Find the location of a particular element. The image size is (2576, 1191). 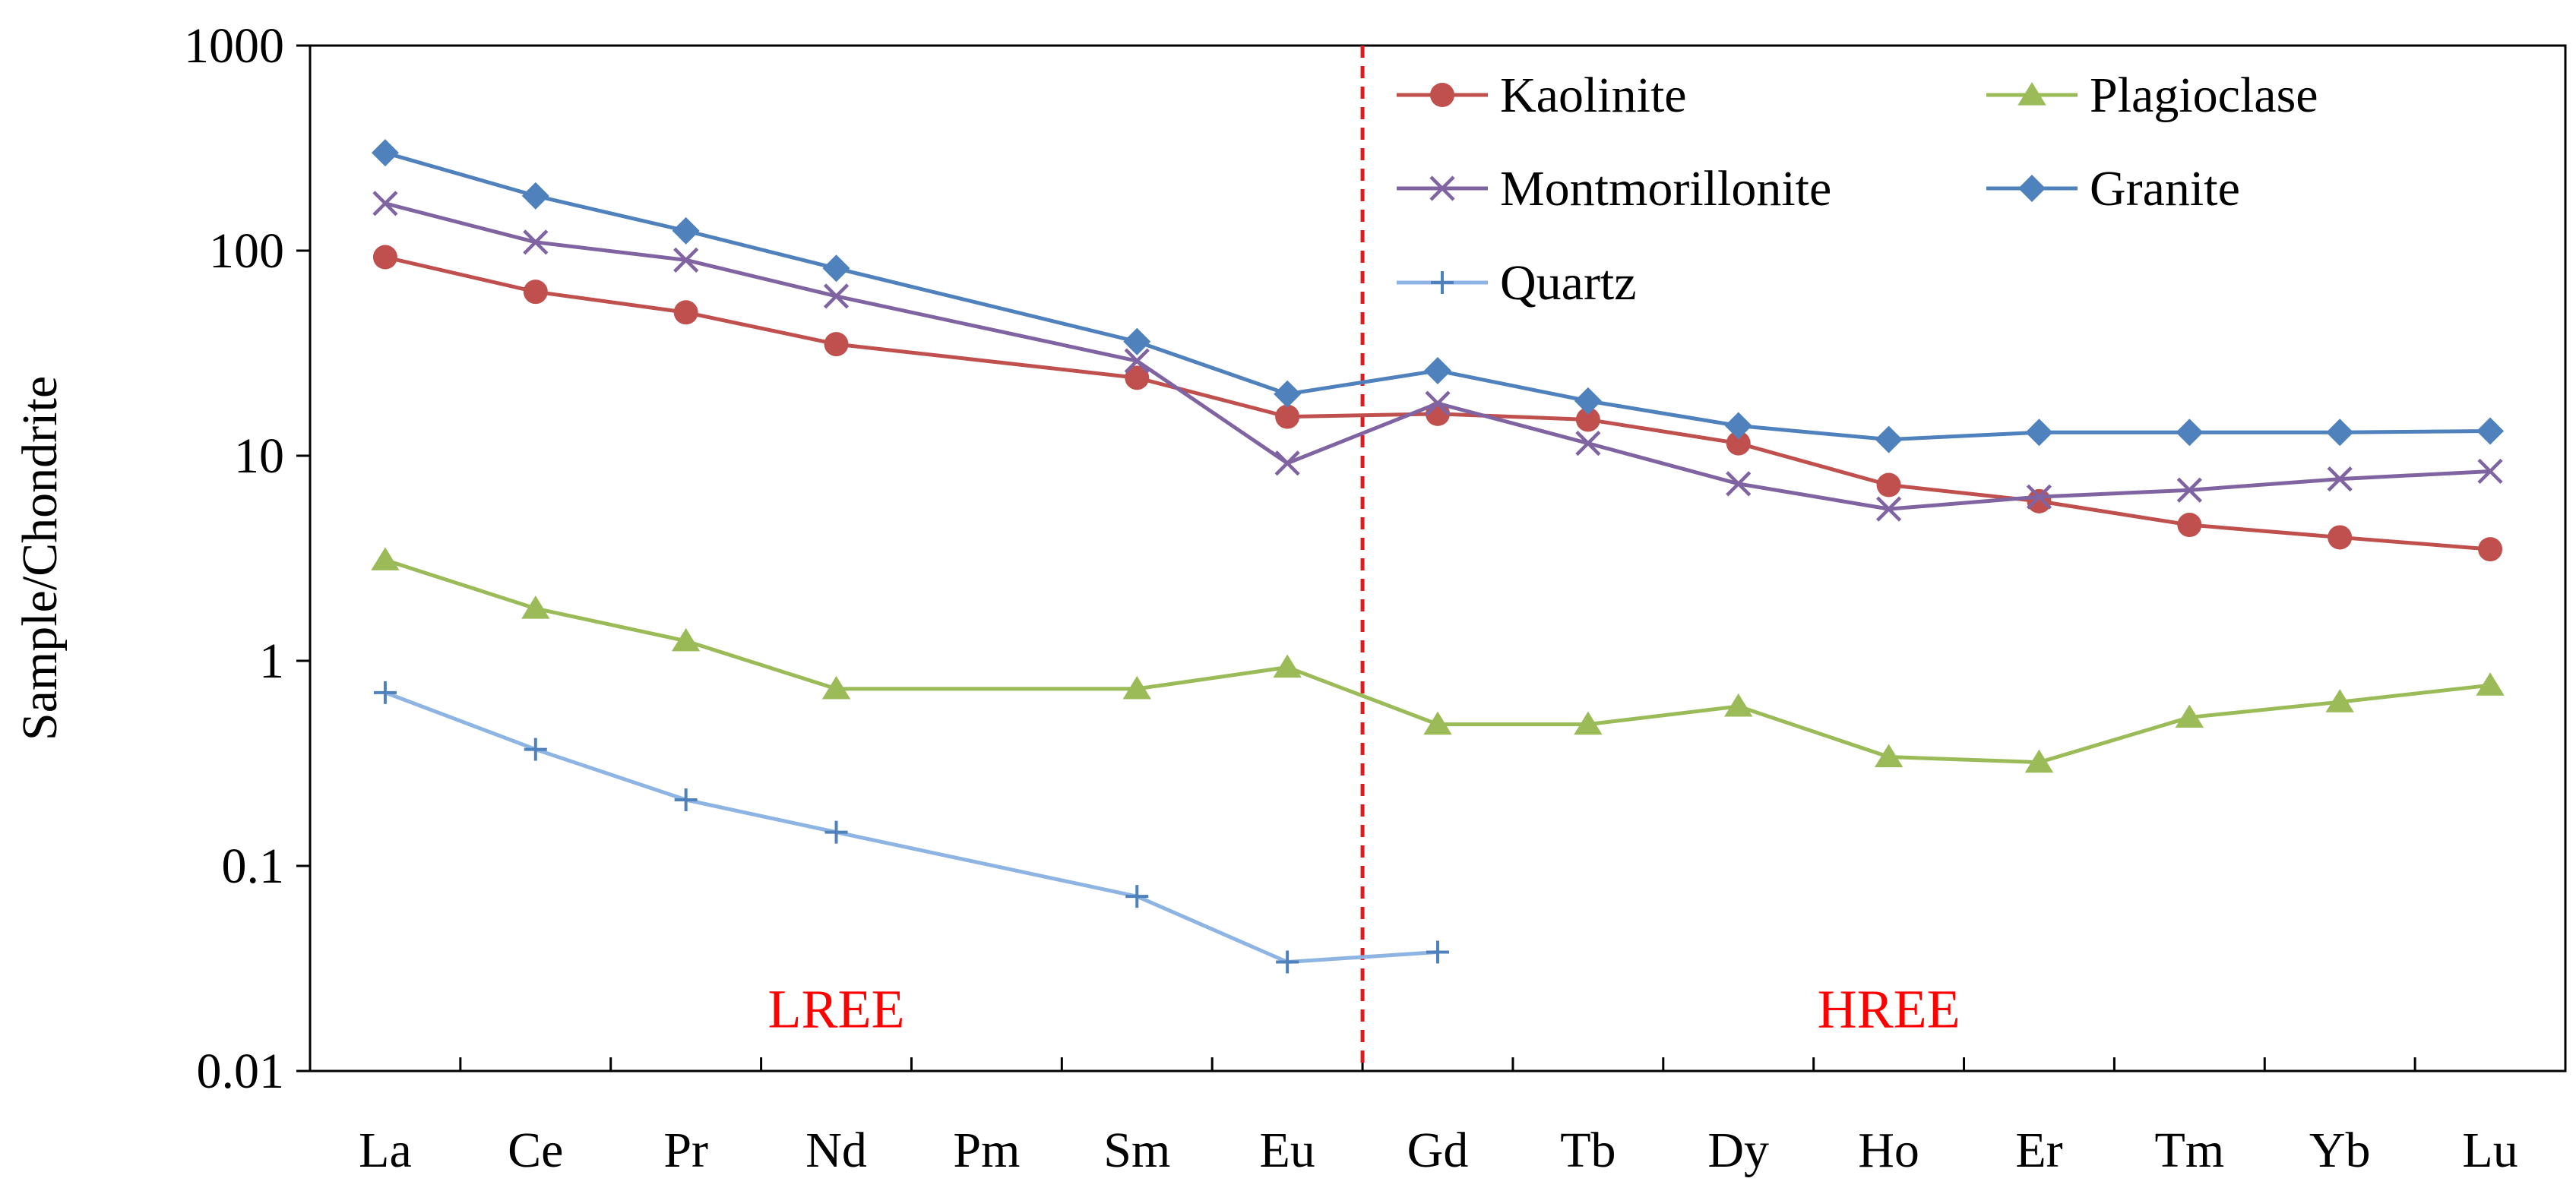

legend-item-montmorillonite: Montmorillonite is located at coordinates (1614, 188).